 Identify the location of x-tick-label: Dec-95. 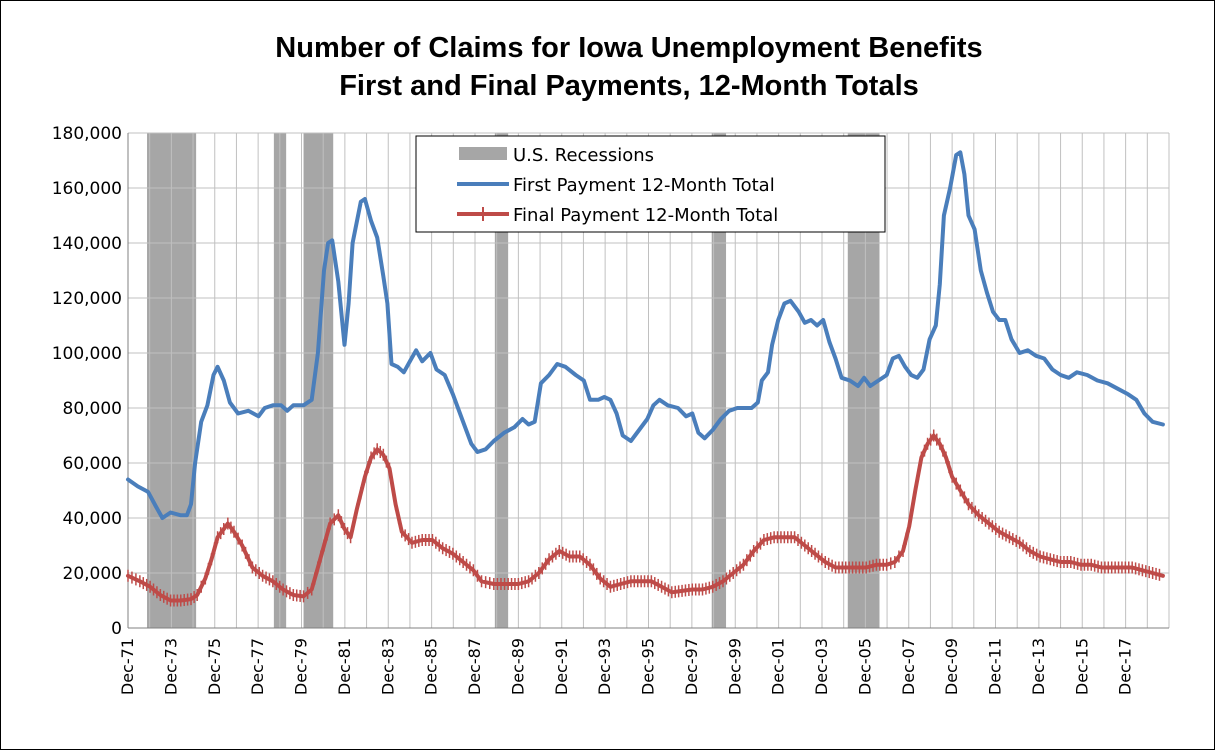
(648, 666).